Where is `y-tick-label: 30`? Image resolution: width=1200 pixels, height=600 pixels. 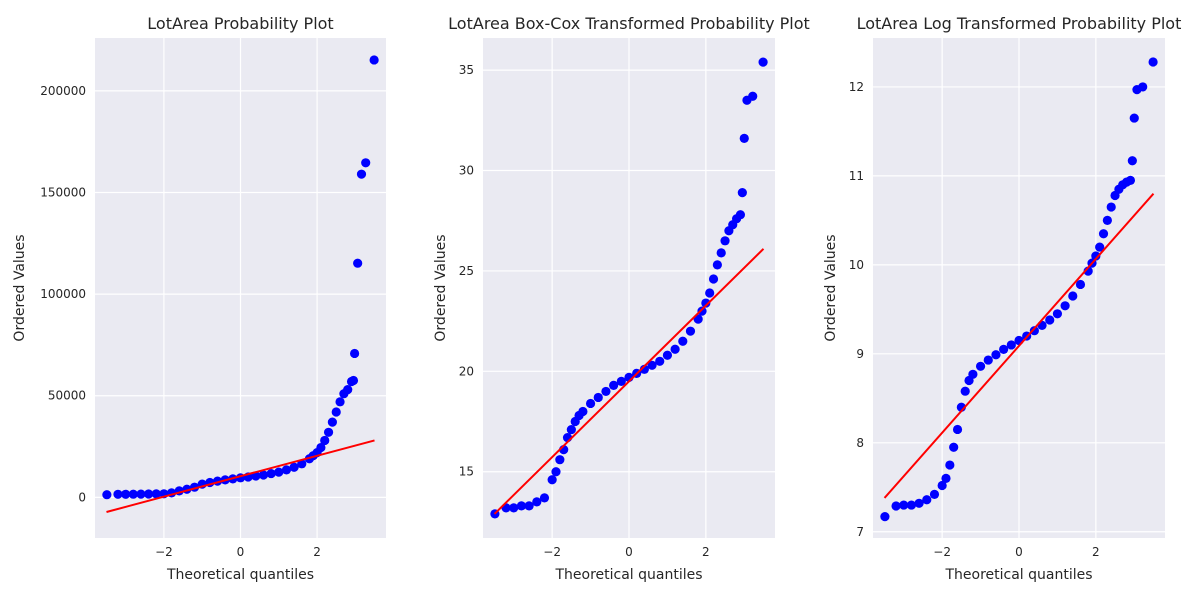 y-tick-label: 30 is located at coordinates (466, 171).